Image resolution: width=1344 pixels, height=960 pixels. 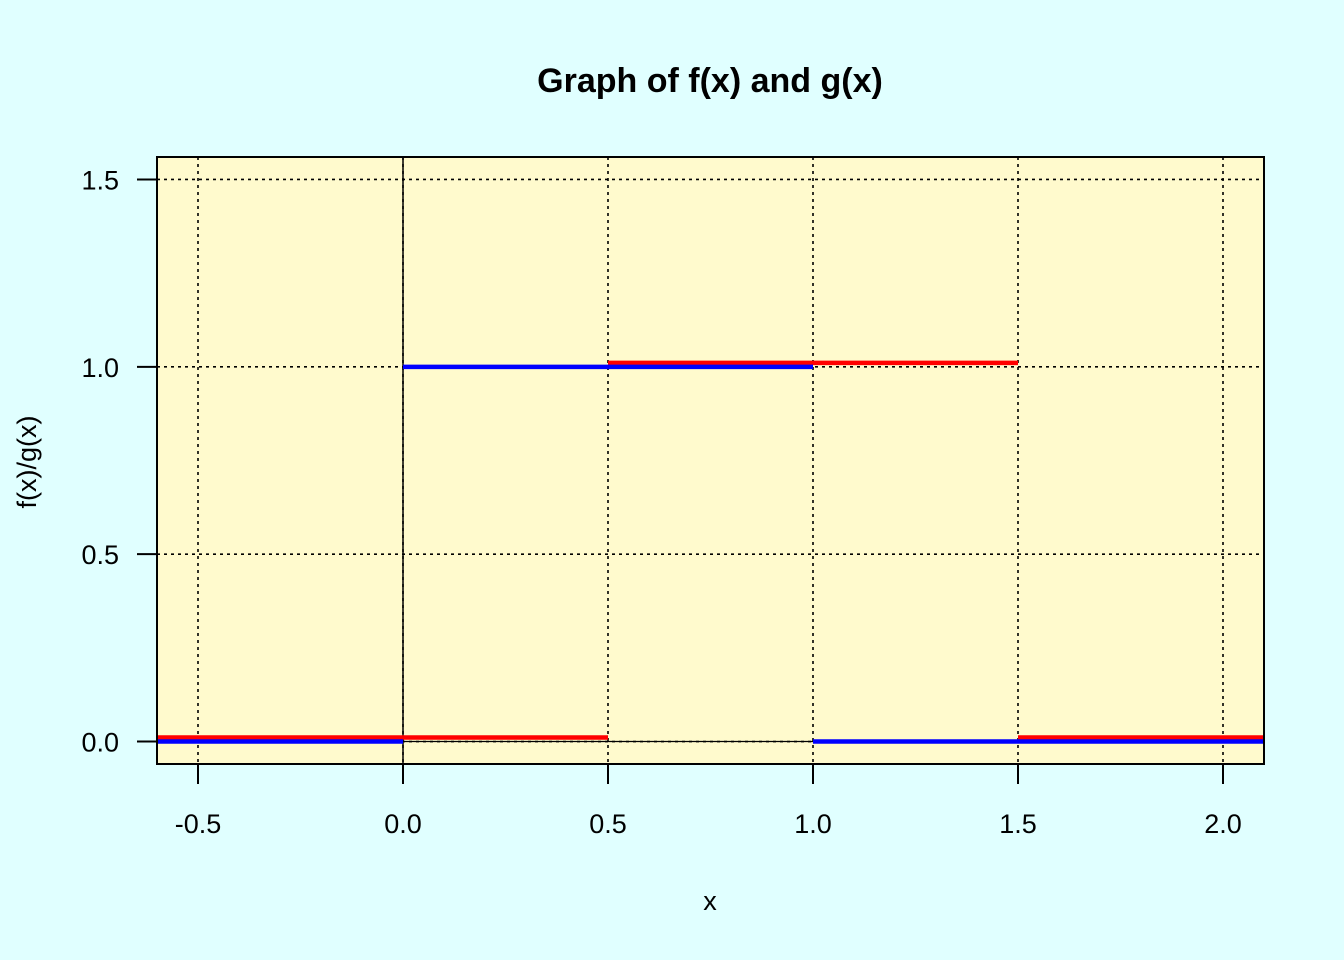 What do you see at coordinates (710, 81) in the screenshot?
I see `chart-title: Graph of f(x) and g(x)` at bounding box center [710, 81].